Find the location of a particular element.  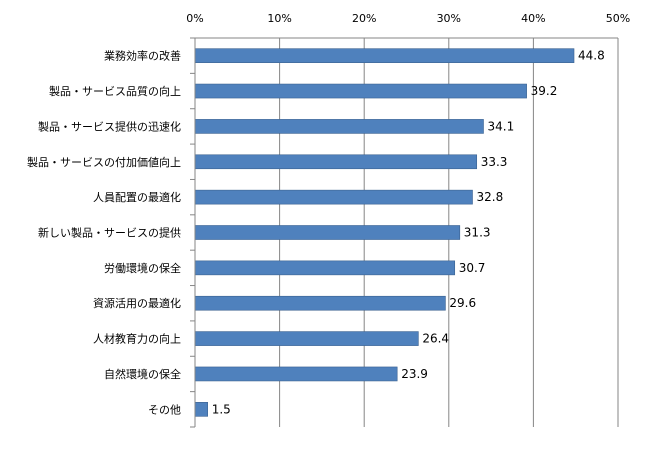

x-axis-ticks: 0% 10% 20% 30% 40% 50% is located at coordinates (408, 18).